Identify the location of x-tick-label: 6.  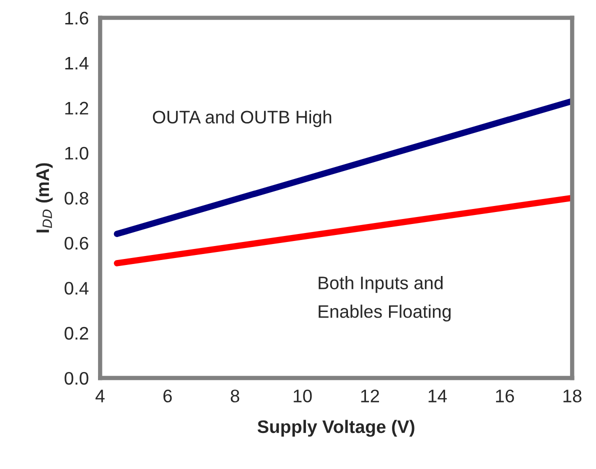
(167, 396).